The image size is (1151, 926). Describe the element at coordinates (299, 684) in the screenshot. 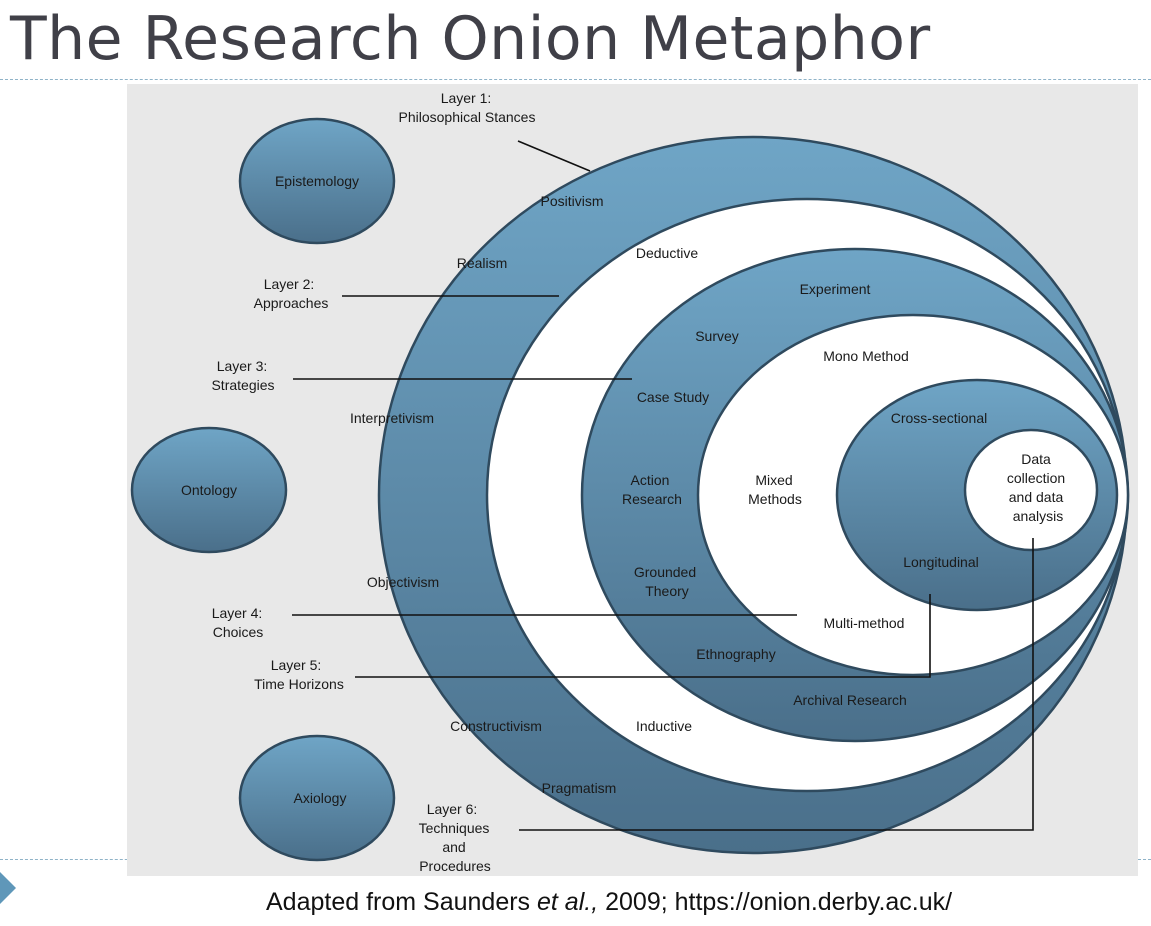

I see `layer5-name: Time Horizons` at that location.